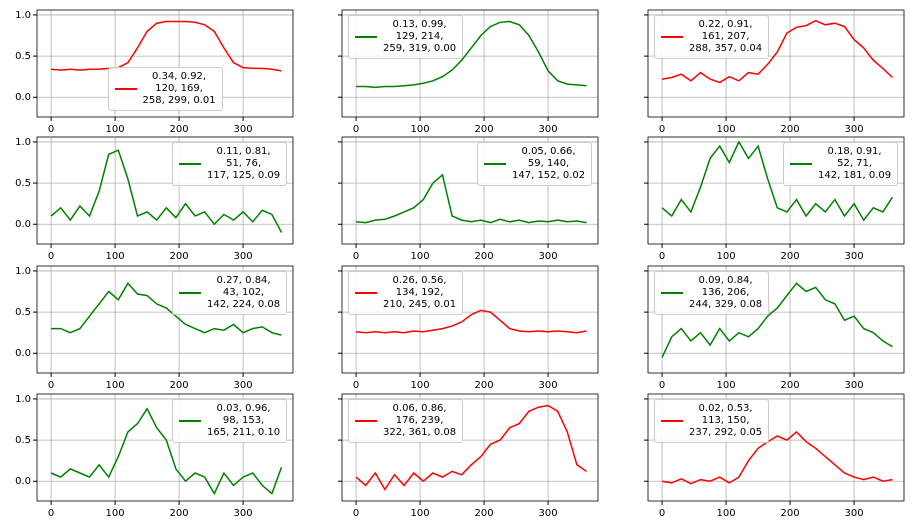 Image resolution: width=910 pixels, height=521 pixels. Describe the element at coordinates (230, 164) in the screenshot. I see `legend: 0.11, 0.81, 51, 76, 117, 125, 0.09` at that location.